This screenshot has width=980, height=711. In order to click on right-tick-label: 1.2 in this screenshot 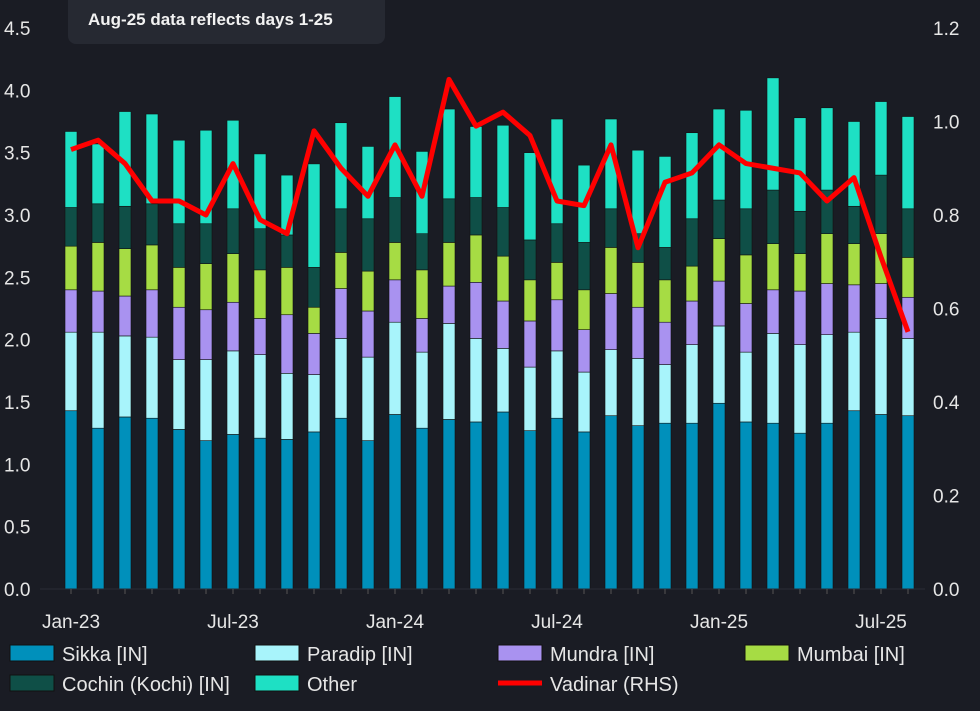, I will do `click(946, 29)`.